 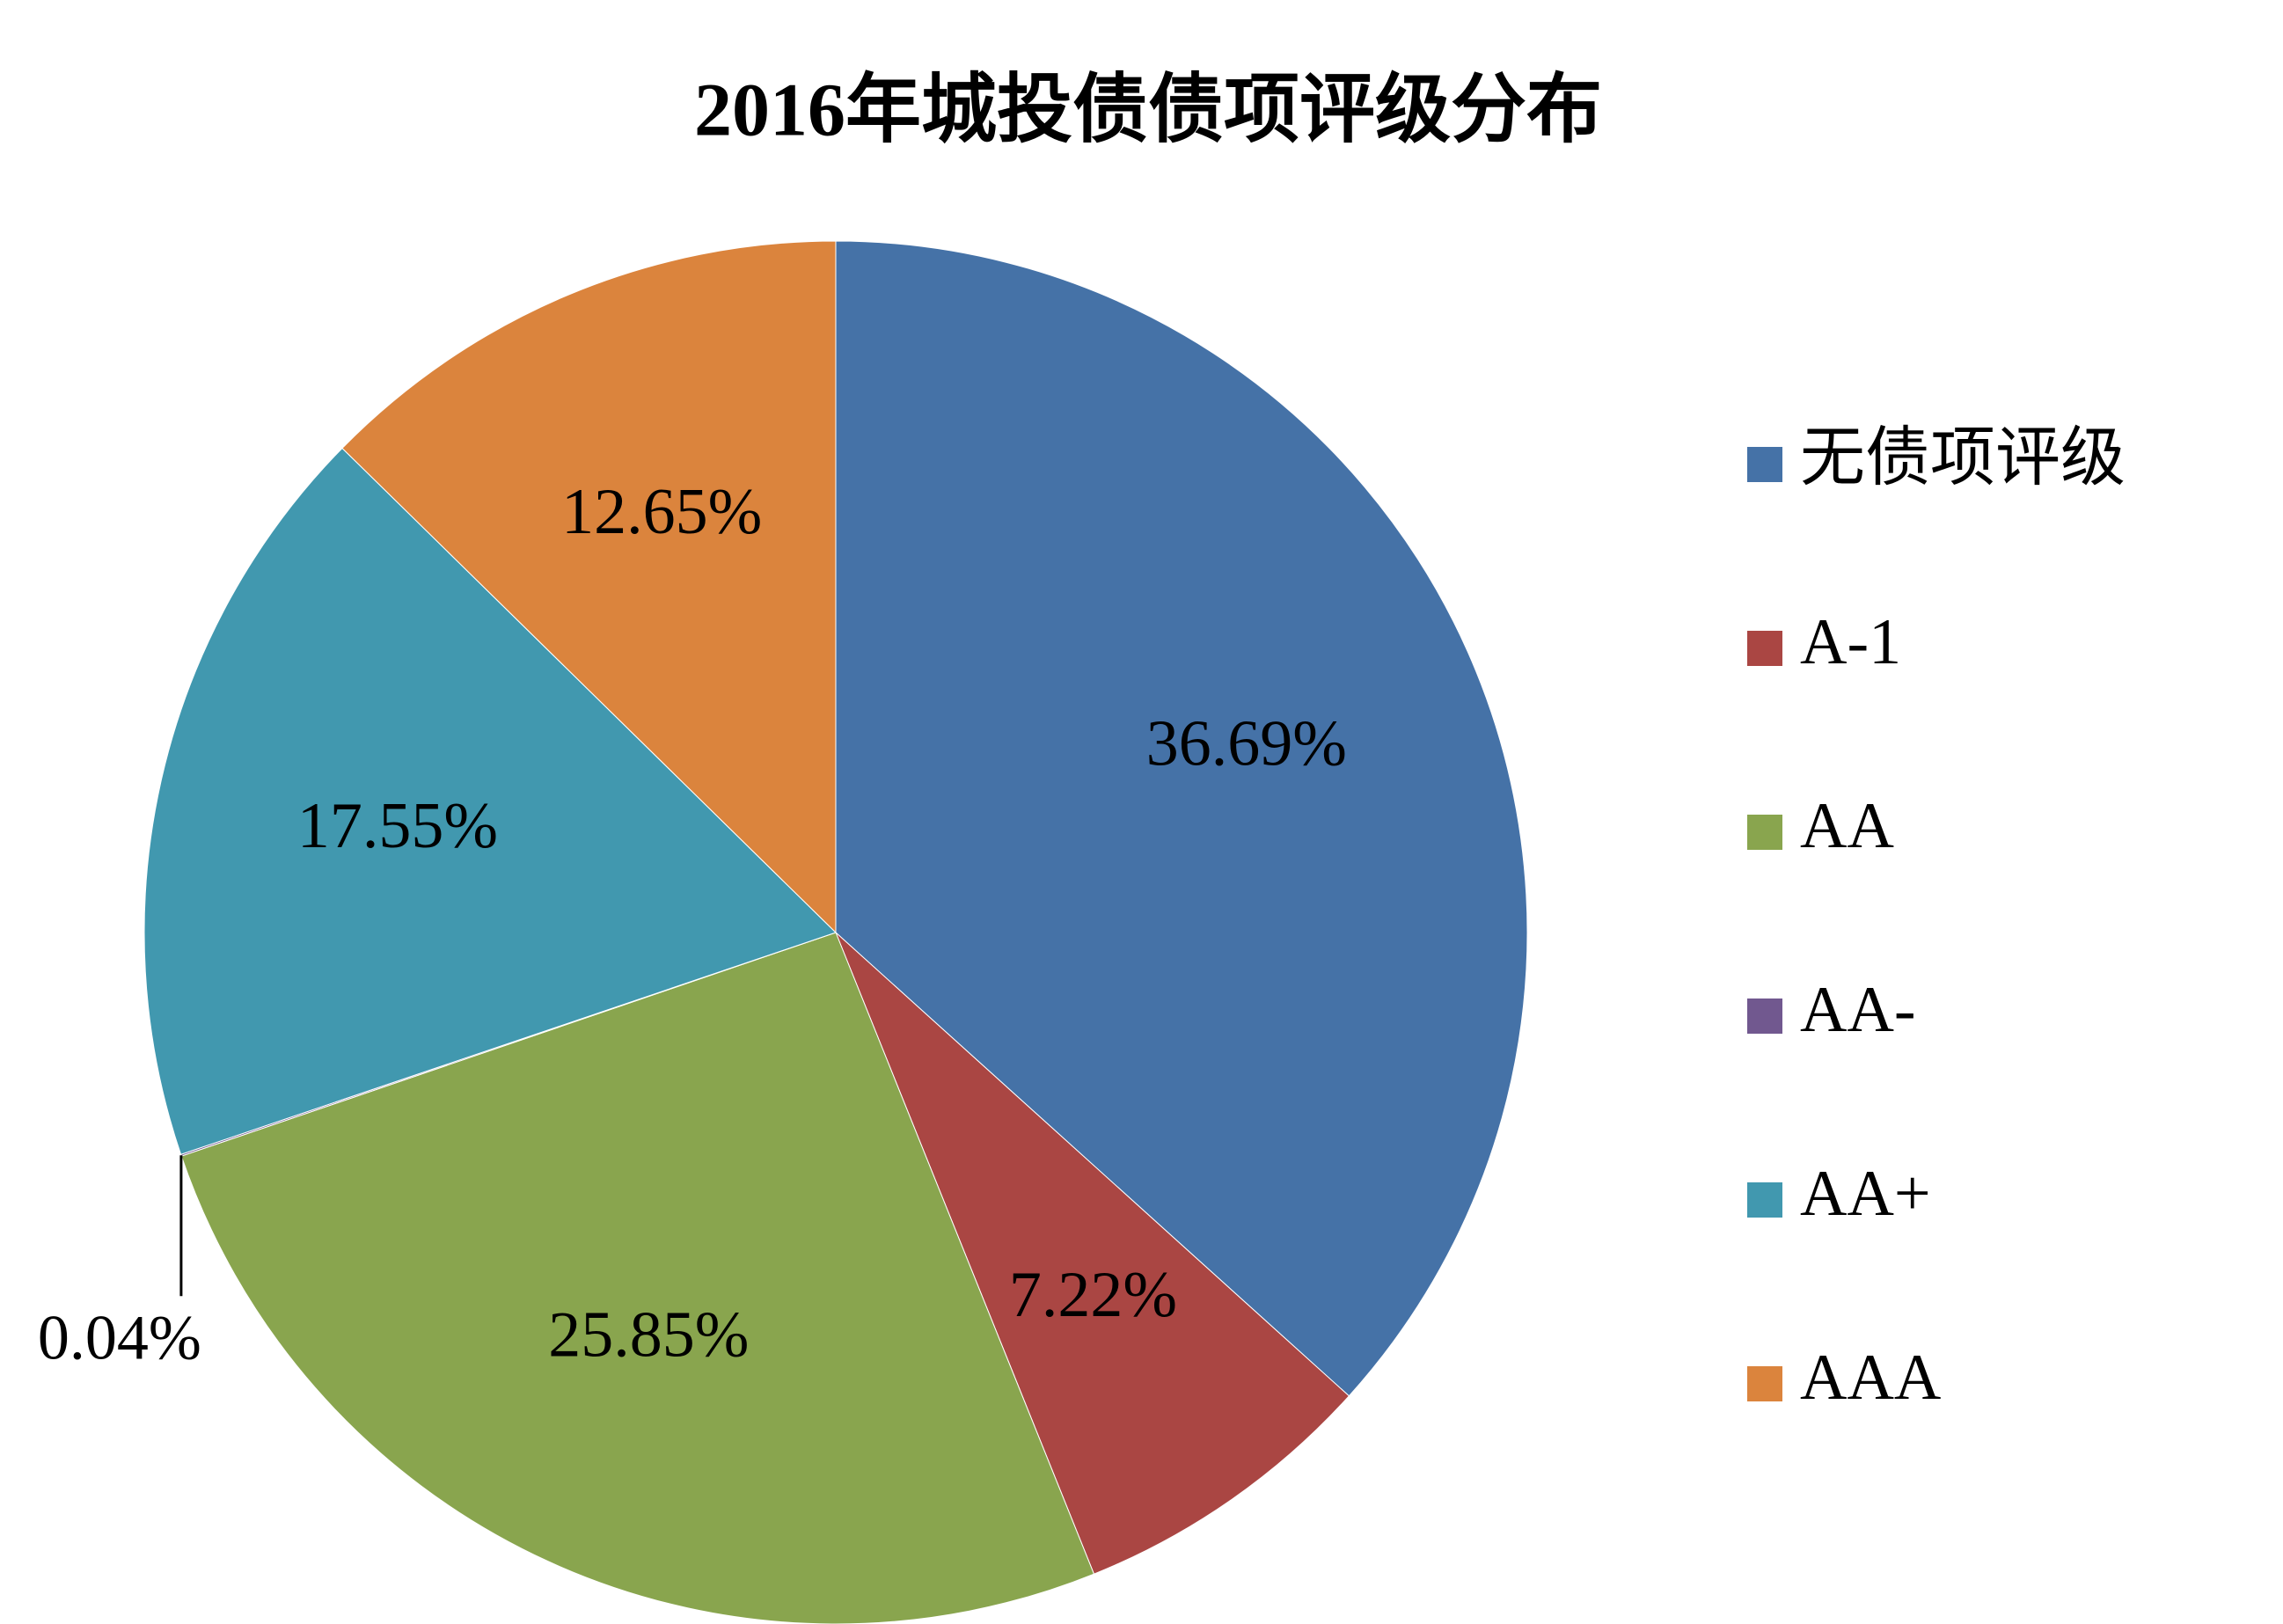 What do you see at coordinates (648, 1334) in the screenshot?
I see `data-label: 25.85%` at bounding box center [648, 1334].